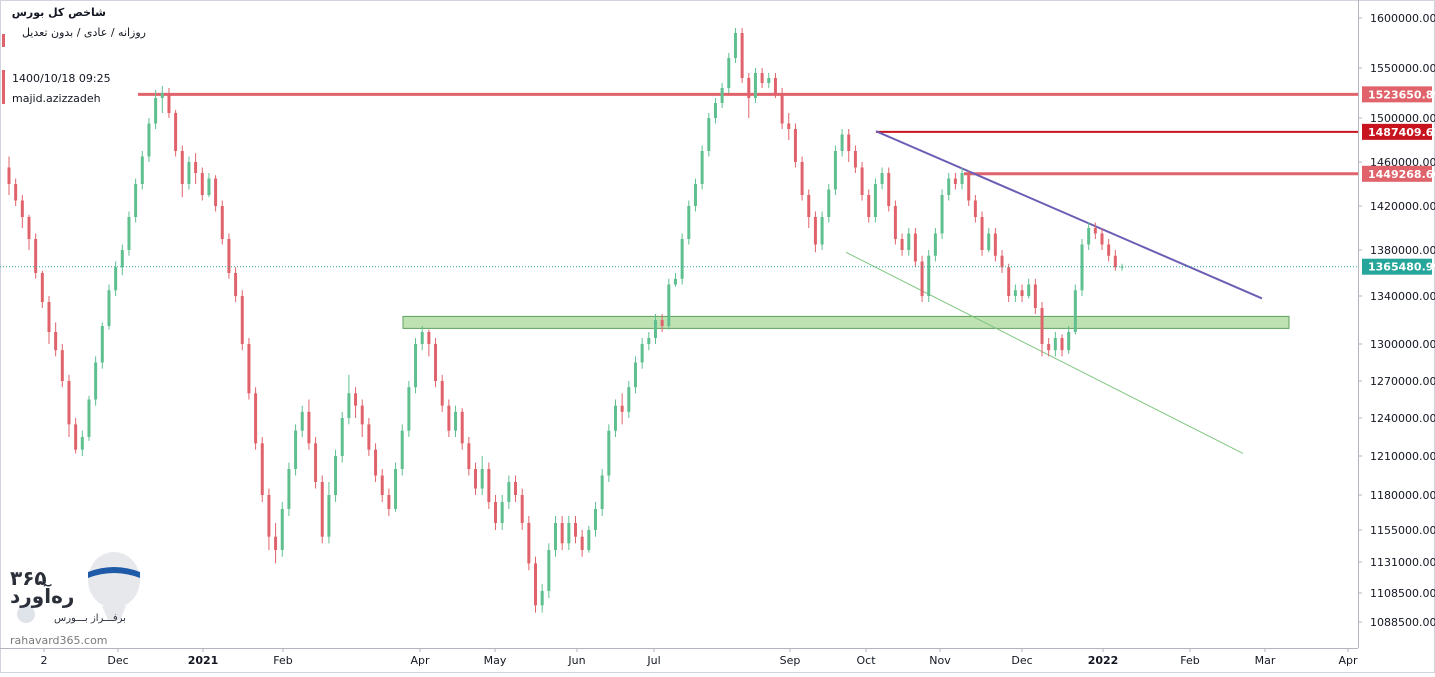 This screenshot has height=677, width=1435. Describe the element at coordinates (1402, 250) in the screenshot. I see `y-tick-label: 1380000.00` at that location.